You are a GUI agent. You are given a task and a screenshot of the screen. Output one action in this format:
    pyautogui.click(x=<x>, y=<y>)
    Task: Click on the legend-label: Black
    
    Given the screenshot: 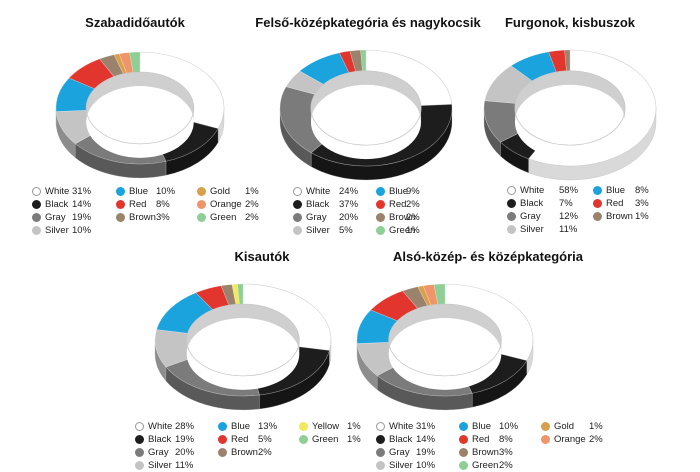 What is the action you would take?
    pyautogui.click(x=400, y=439)
    